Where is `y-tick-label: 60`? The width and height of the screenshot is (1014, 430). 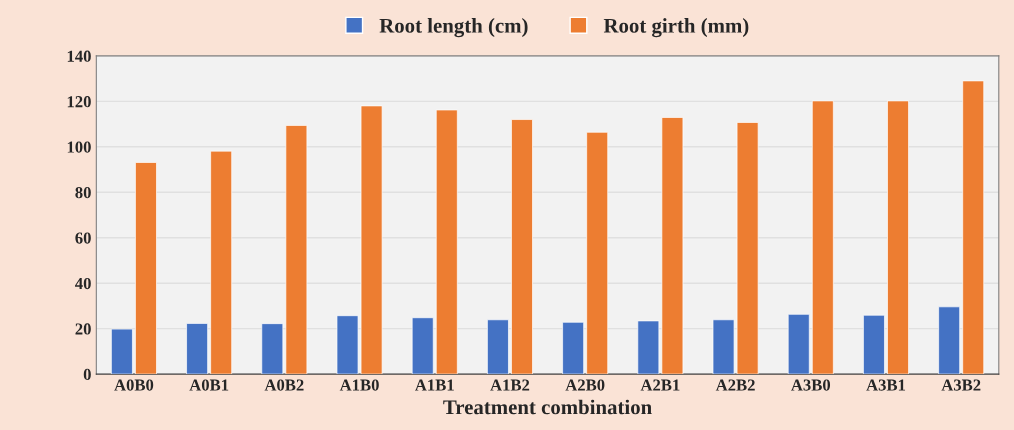 y-tick-label: 60 is located at coordinates (83, 238).